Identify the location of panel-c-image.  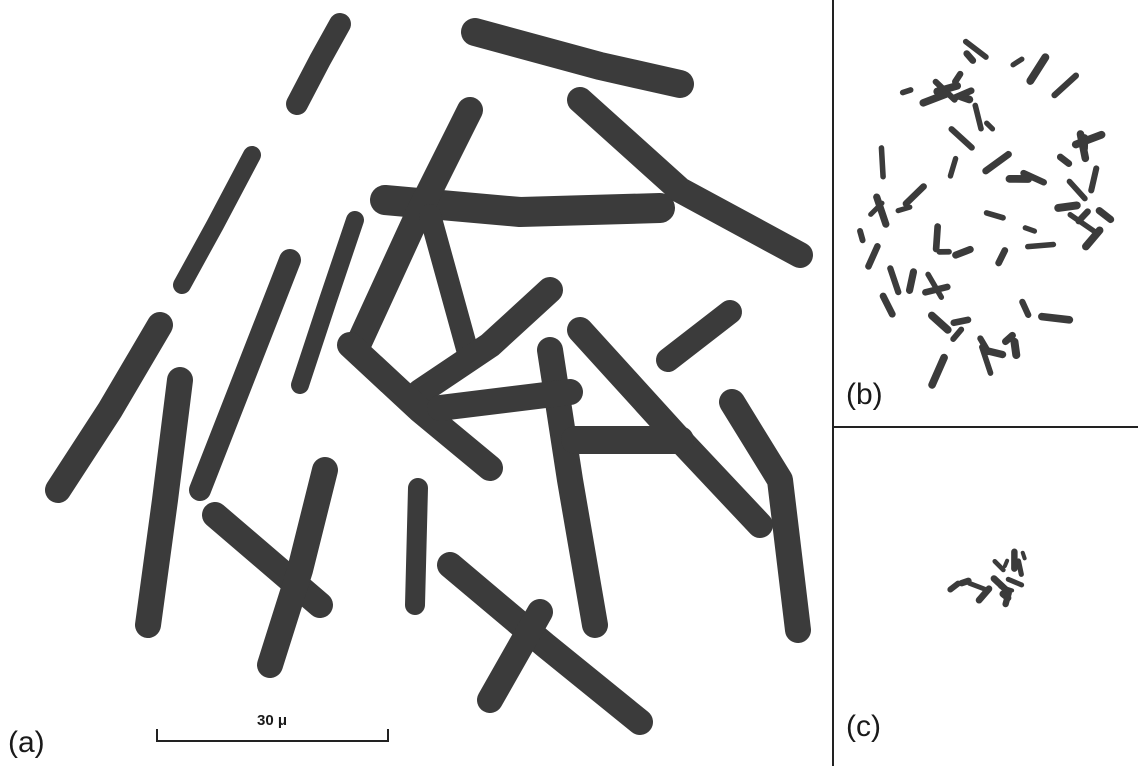
(987, 578).